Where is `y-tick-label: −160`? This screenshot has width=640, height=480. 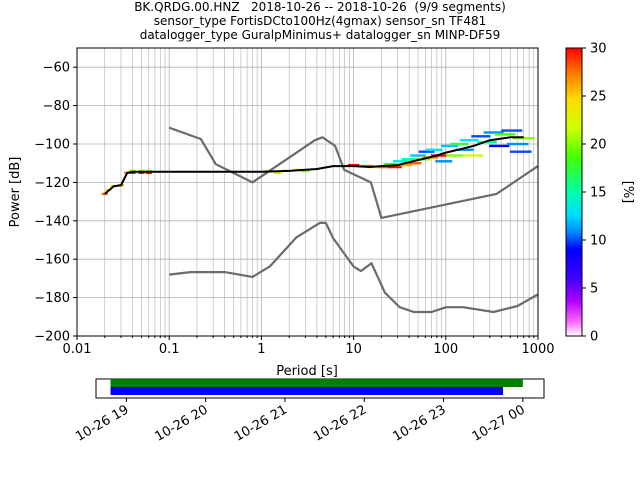
y-tick-label: −160 is located at coordinates (52, 260).